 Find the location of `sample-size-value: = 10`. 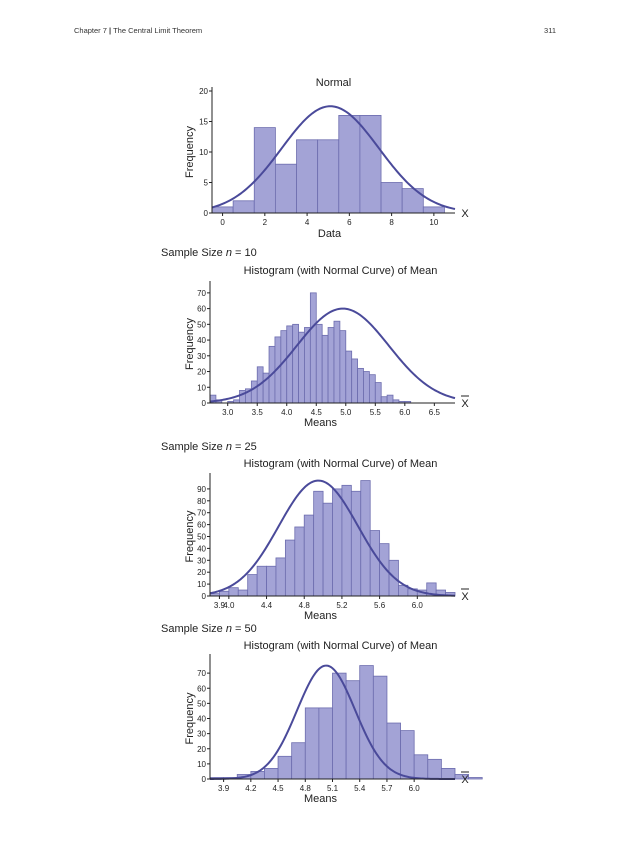

sample-size-value: = 10 is located at coordinates (246, 253).